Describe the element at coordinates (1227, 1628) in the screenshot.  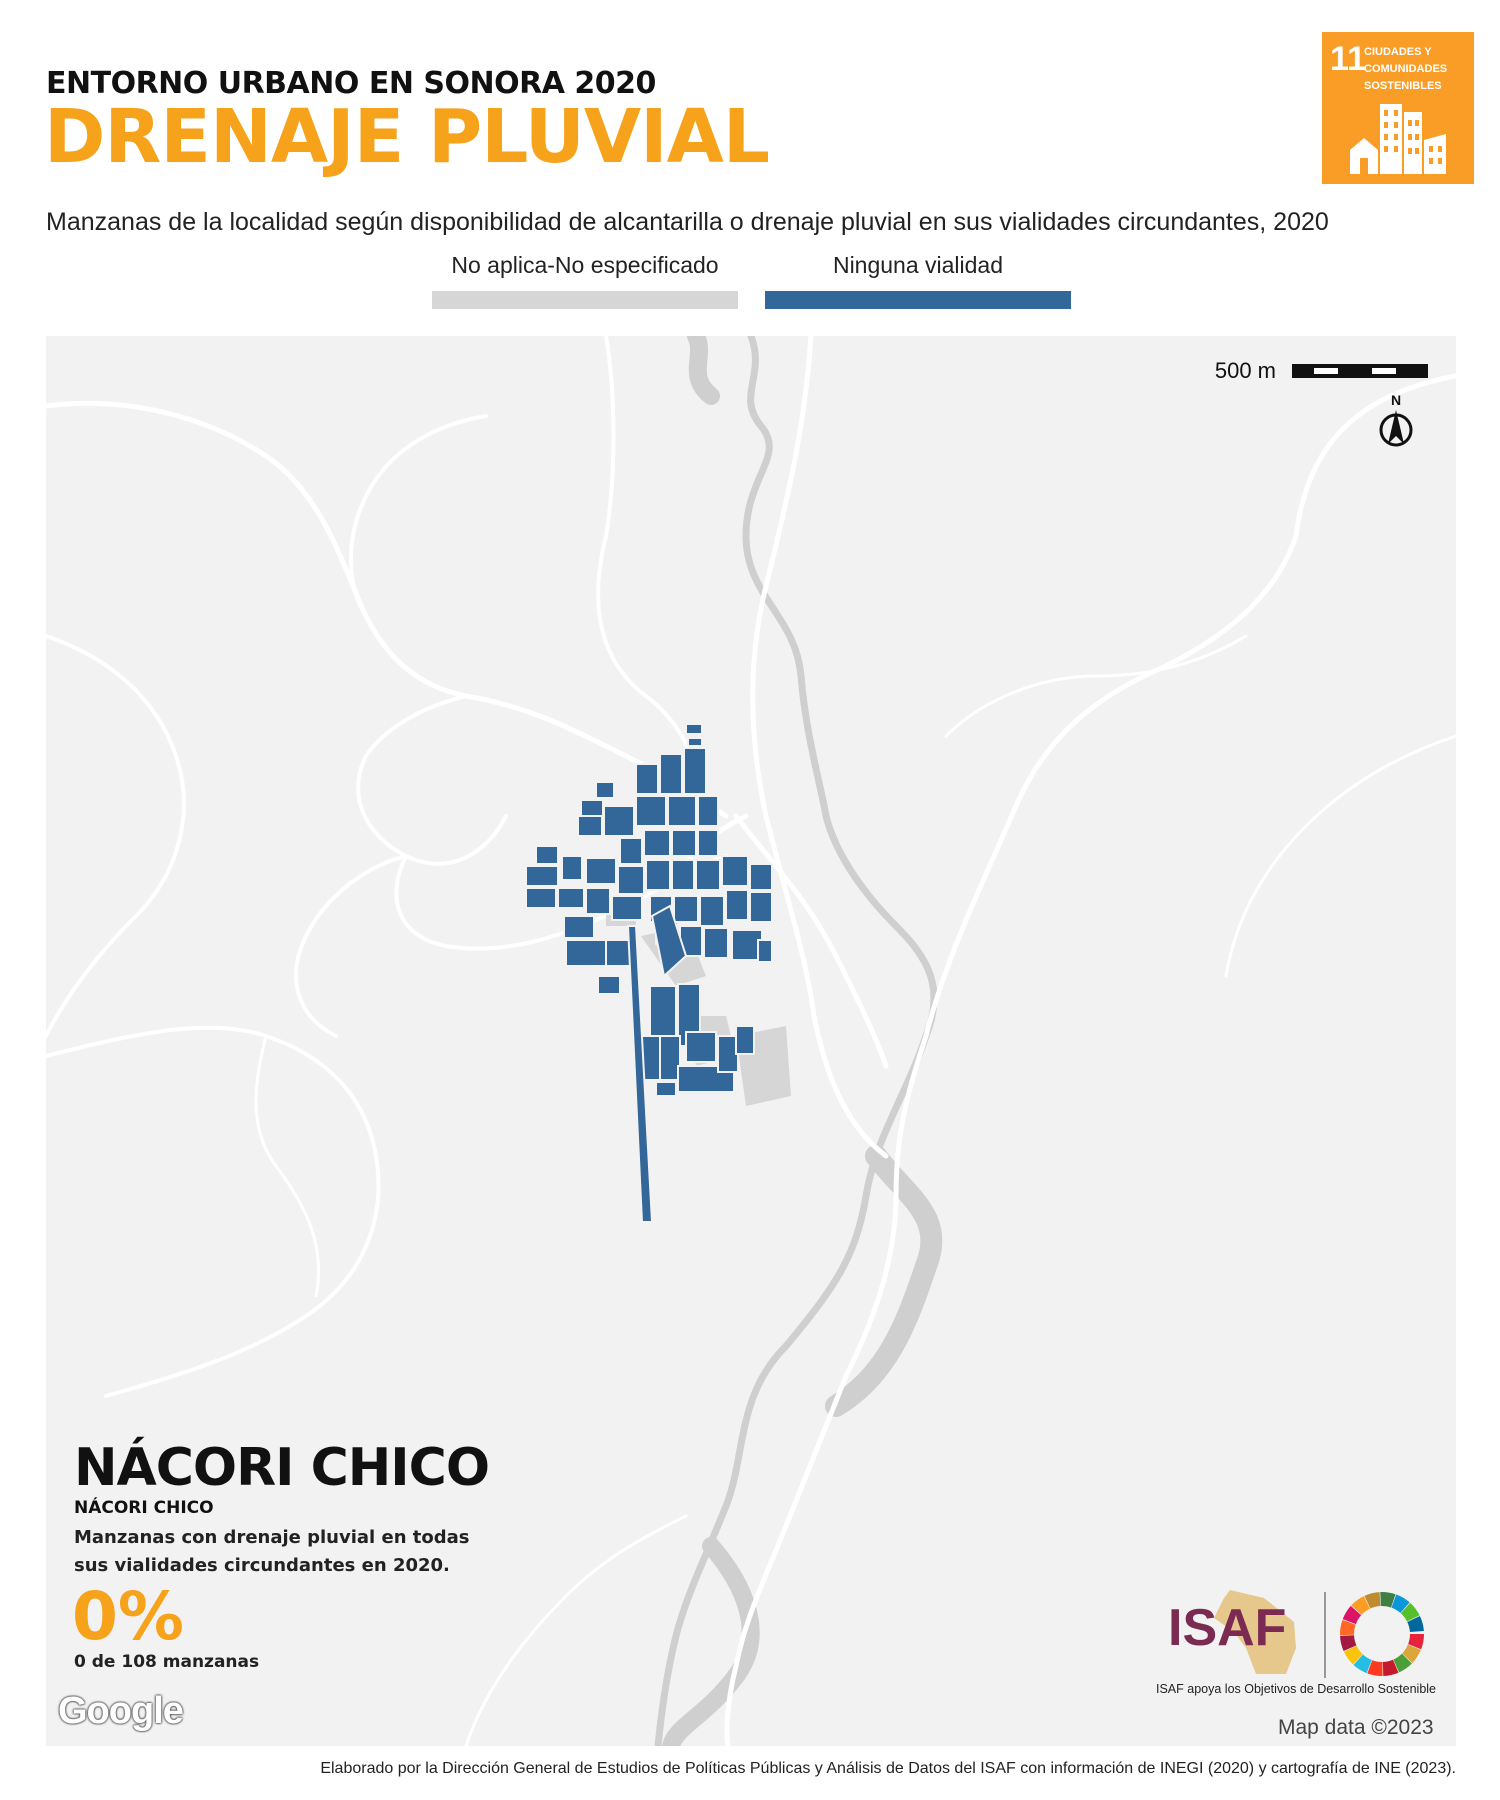
I see `isaf-logo-text: ISAF` at that location.